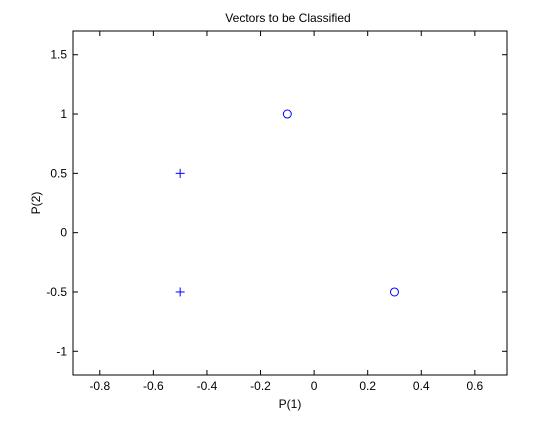 This screenshot has height=425, width=560. What do you see at coordinates (63, 114) in the screenshot?
I see `y-tick-label: 1` at bounding box center [63, 114].